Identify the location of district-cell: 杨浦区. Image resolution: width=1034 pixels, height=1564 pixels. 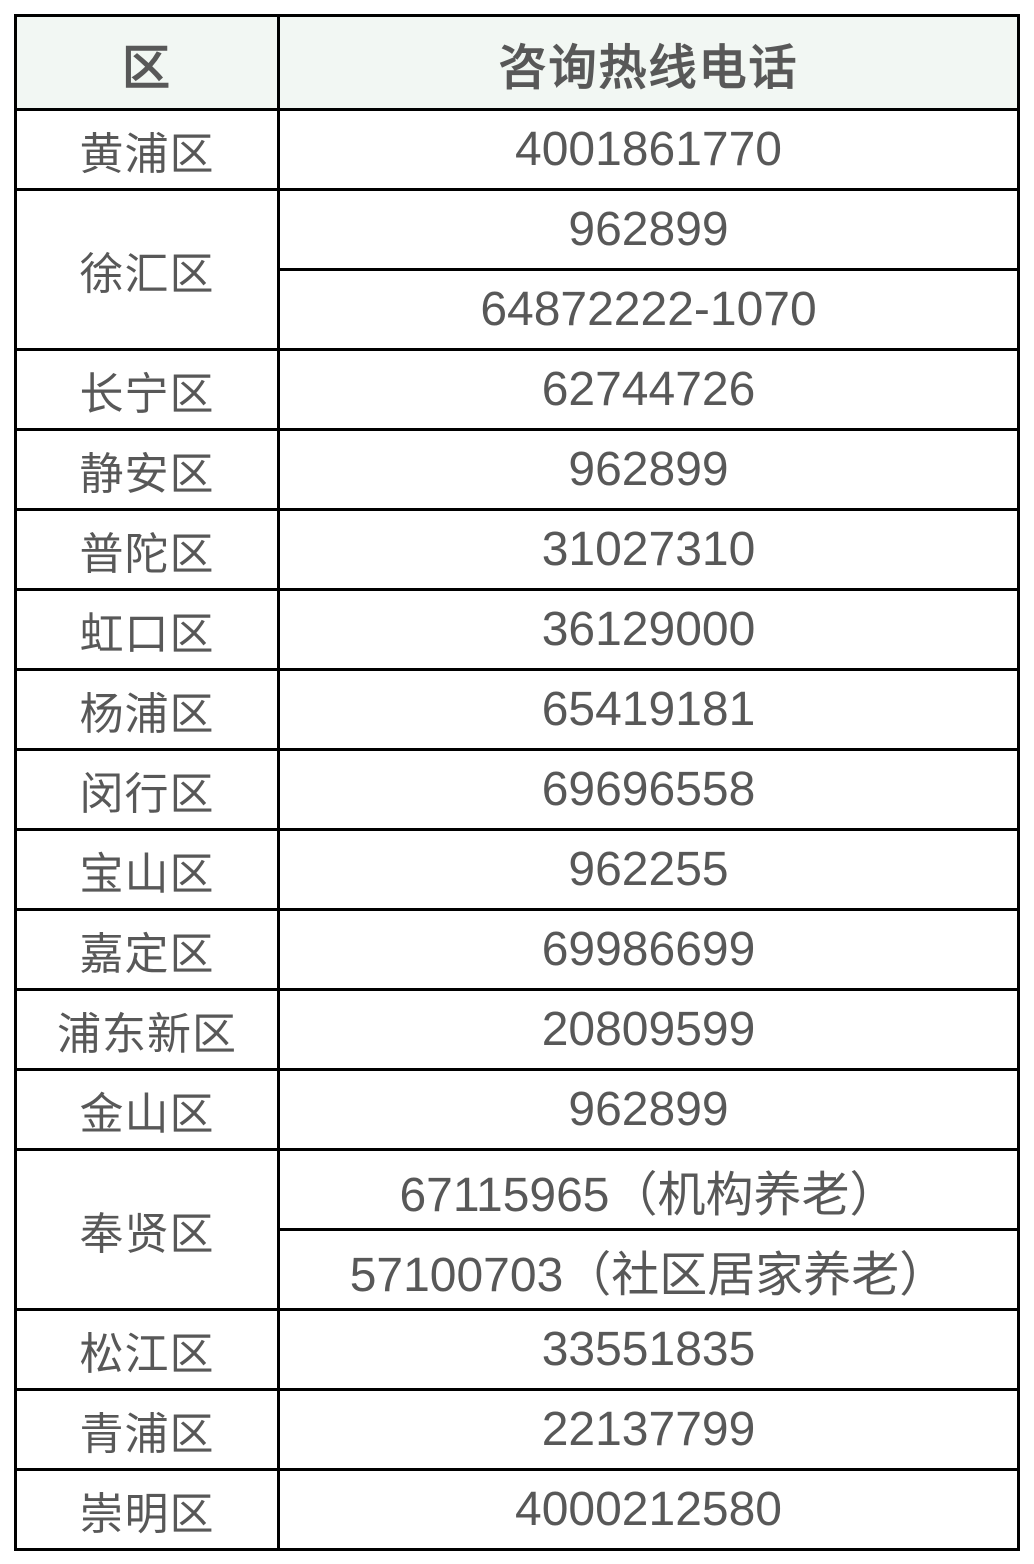
(147, 709).